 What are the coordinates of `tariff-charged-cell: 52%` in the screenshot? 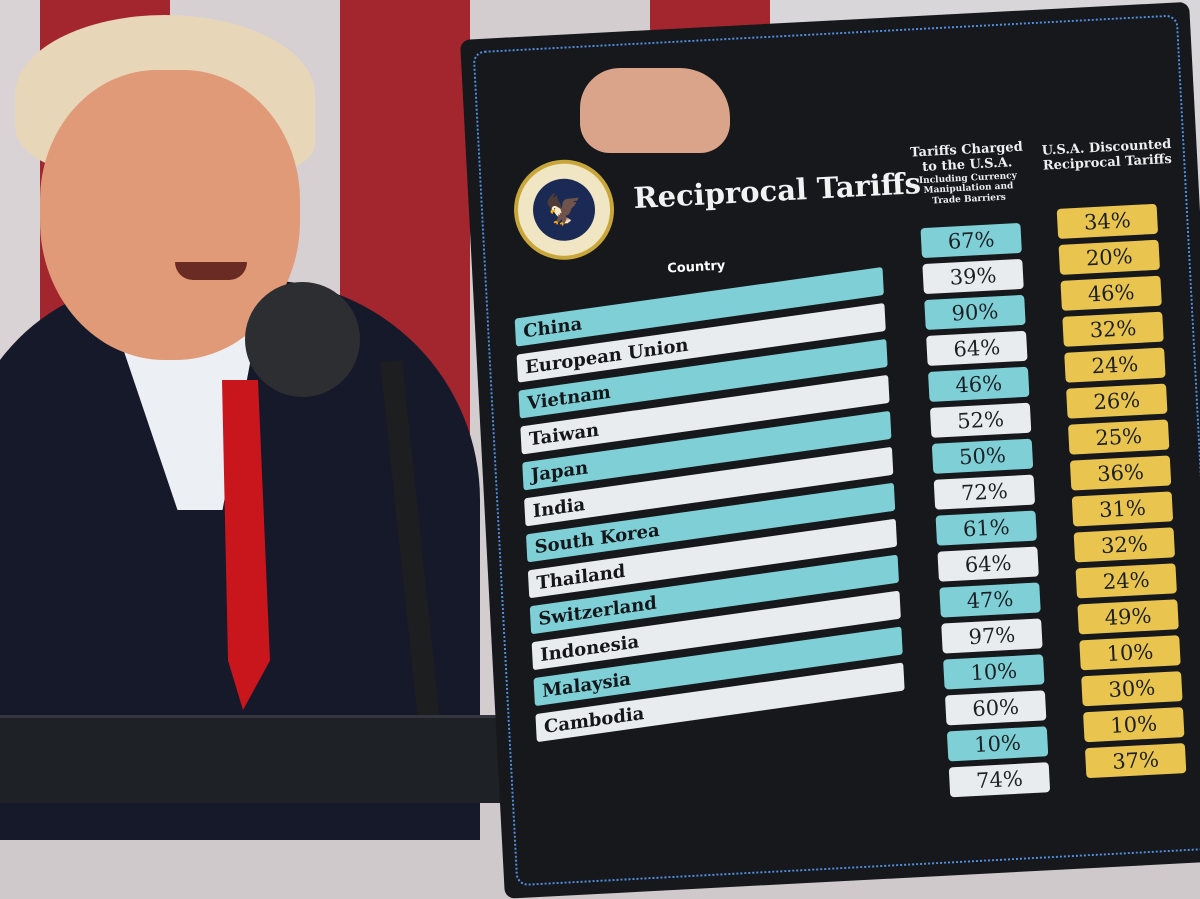 It's located at (980, 420).